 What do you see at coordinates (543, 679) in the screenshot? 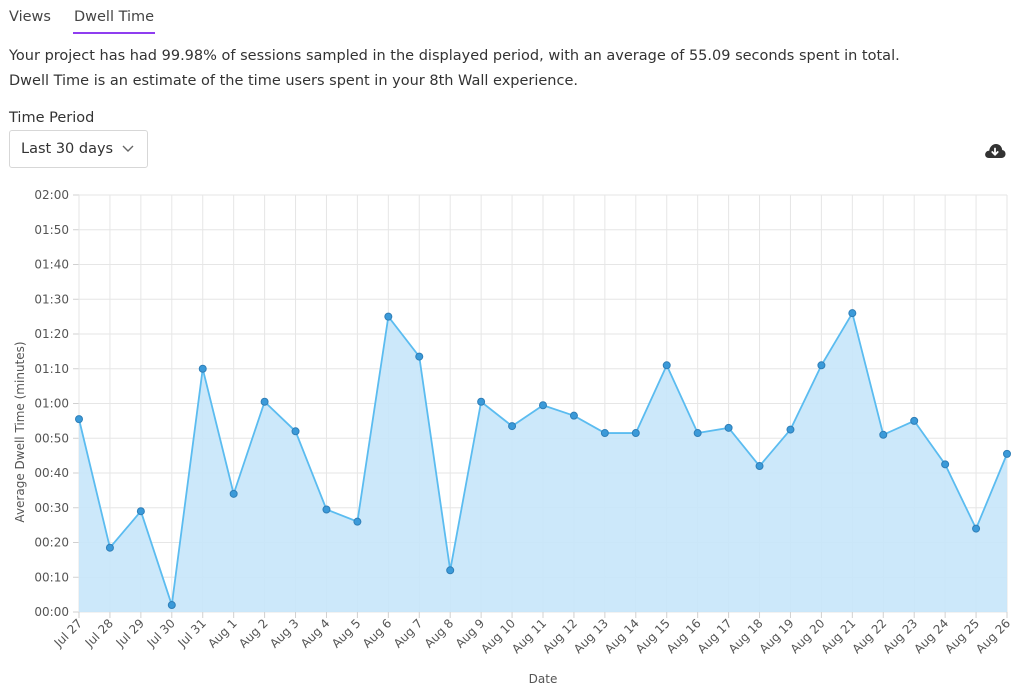
I see `x-axis-title: Date` at bounding box center [543, 679].